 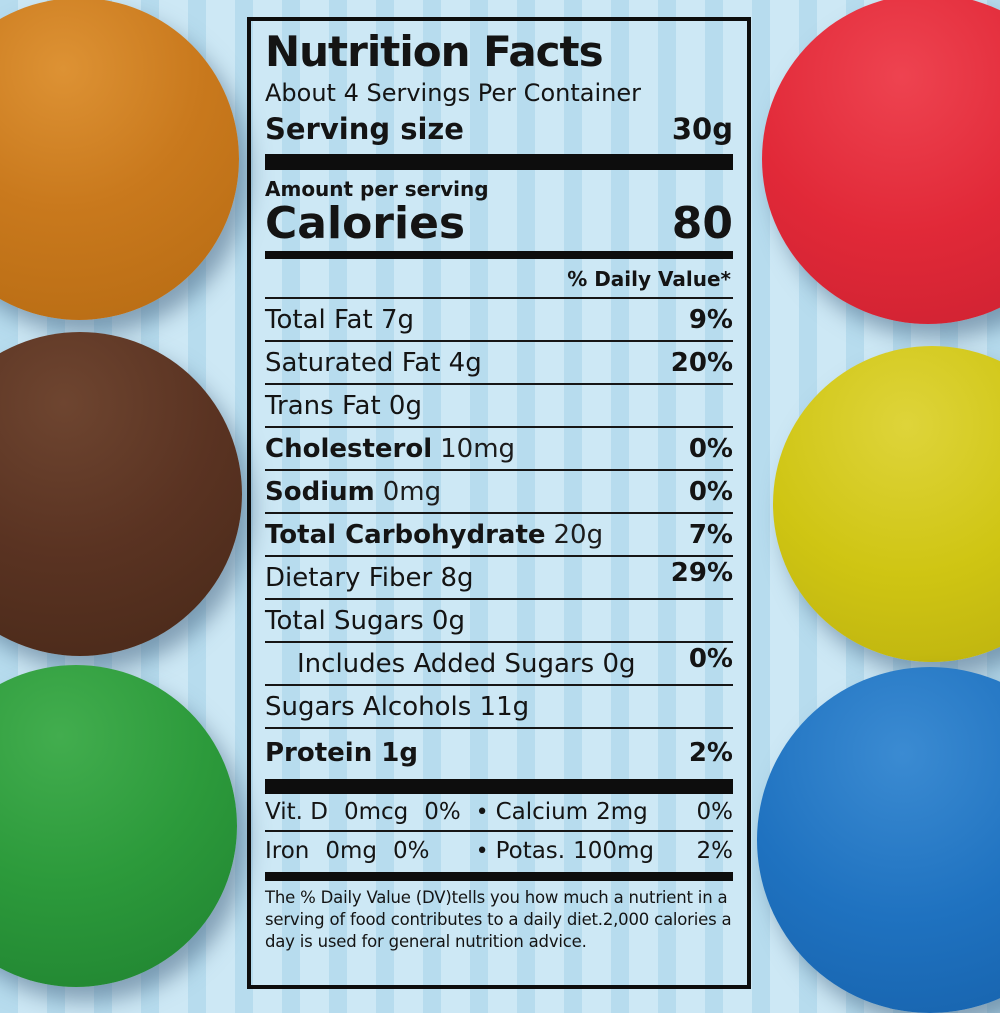 What do you see at coordinates (397, 706) in the screenshot?
I see `nutrient-name: Sugars Alcohols 11g` at bounding box center [397, 706].